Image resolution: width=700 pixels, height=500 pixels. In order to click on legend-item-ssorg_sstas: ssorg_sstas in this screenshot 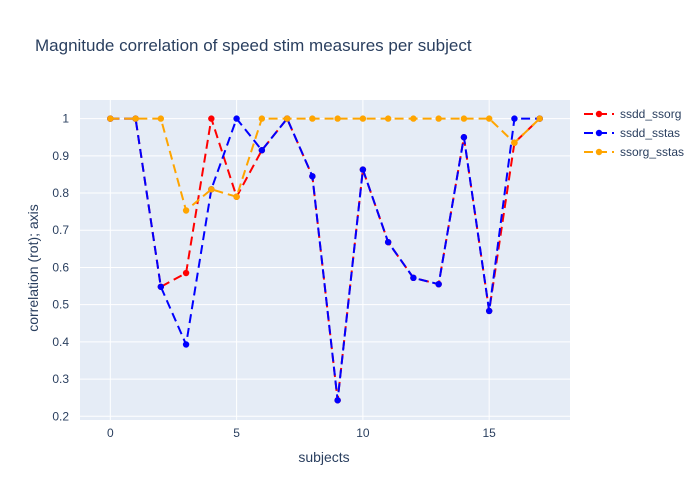, I will do `click(634, 152)`.